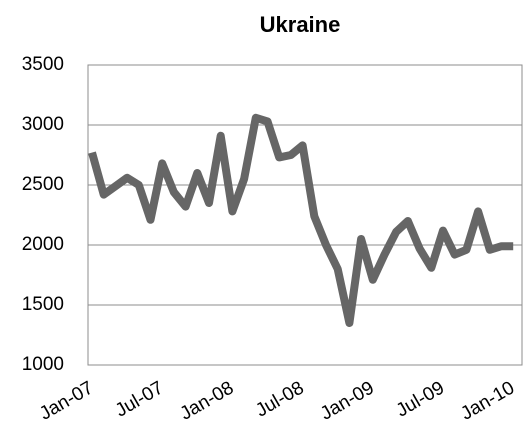  Describe the element at coordinates (487, 400) in the screenshot. I see `x-tick-label: Jan-10` at that location.